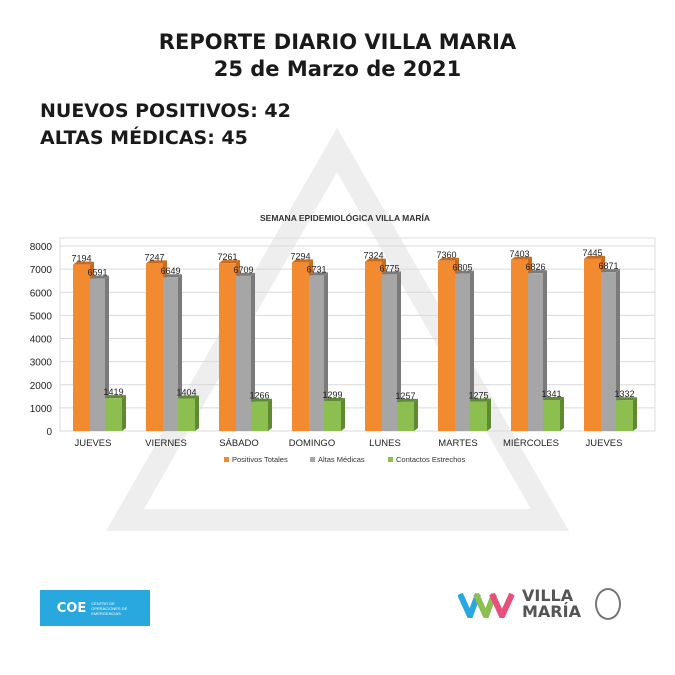  I want to click on legend-label: Altas Médicas, so click(341, 459).